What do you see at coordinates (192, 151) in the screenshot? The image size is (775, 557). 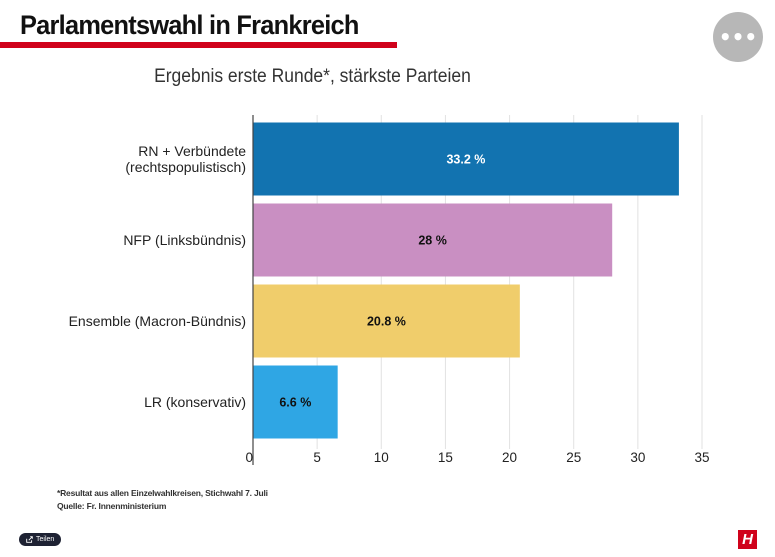 I see `category-label: RN + Verbündete` at bounding box center [192, 151].